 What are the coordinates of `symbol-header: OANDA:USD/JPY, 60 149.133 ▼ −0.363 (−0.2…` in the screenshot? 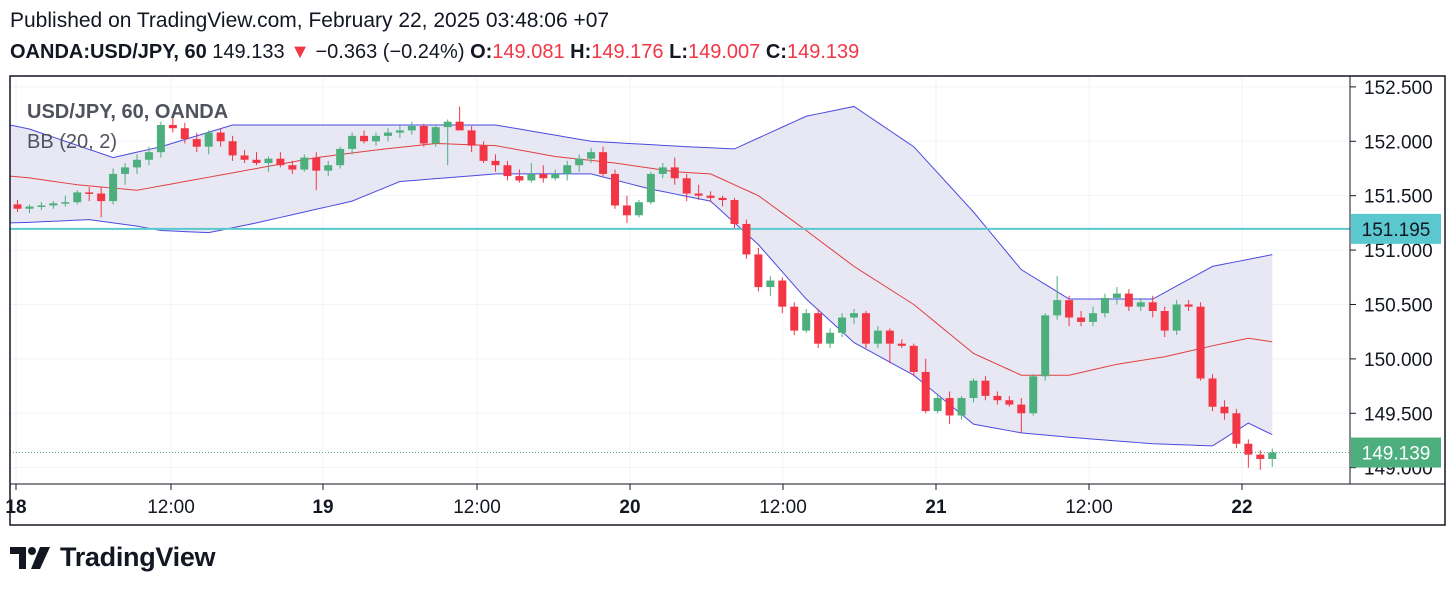 It's located at (434, 52).